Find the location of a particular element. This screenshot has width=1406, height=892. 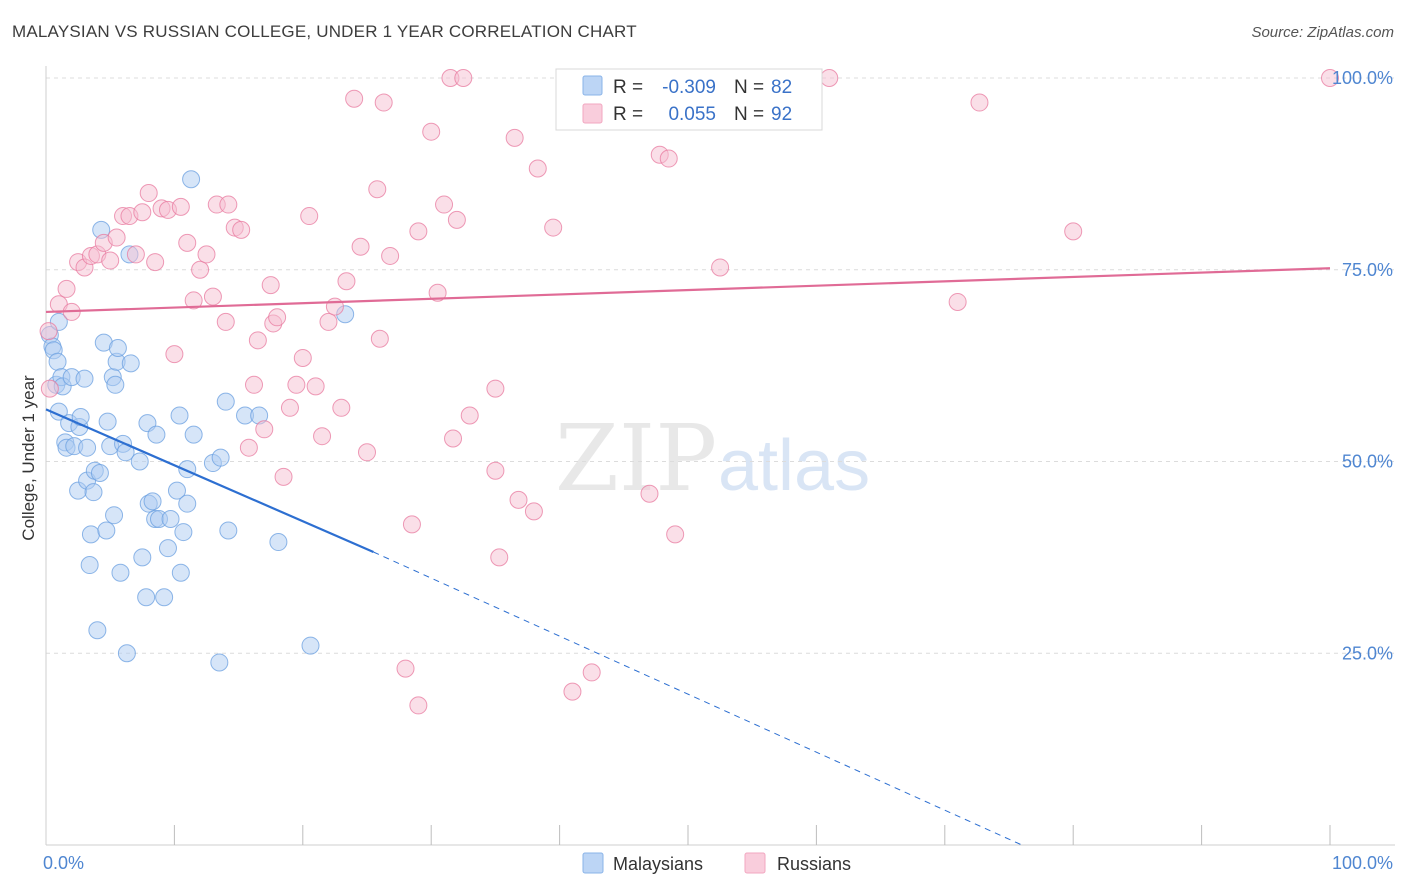

russians-n-value: 92 is located at coordinates (781, 114).